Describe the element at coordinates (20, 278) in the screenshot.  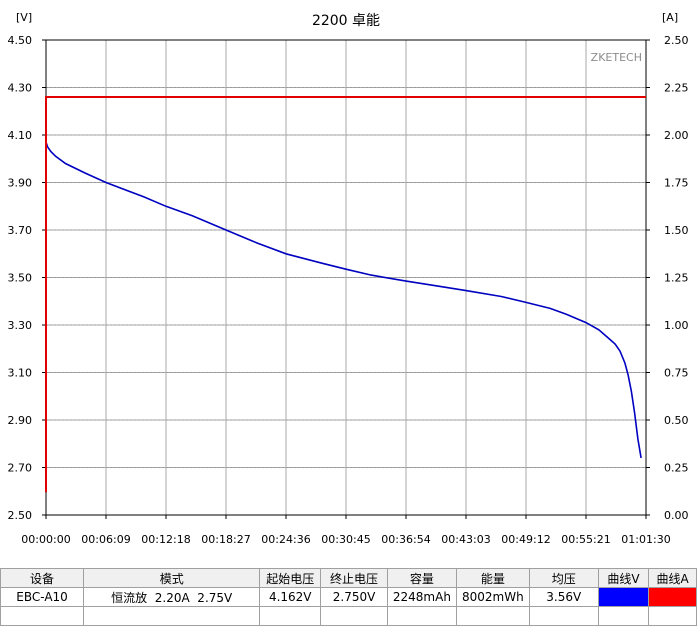
I see `left-axis-tick-label: 3.50` at that location.